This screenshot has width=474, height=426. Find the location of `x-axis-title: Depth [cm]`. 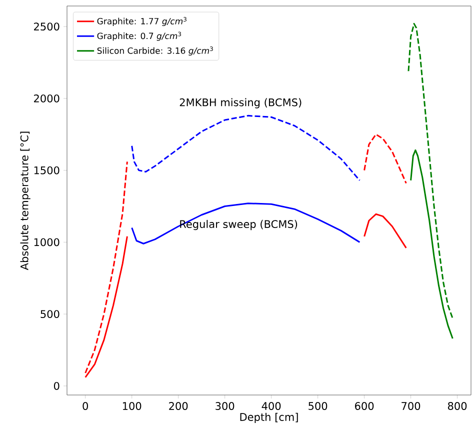

x-axis-title: Depth [cm] is located at coordinates (269, 417).